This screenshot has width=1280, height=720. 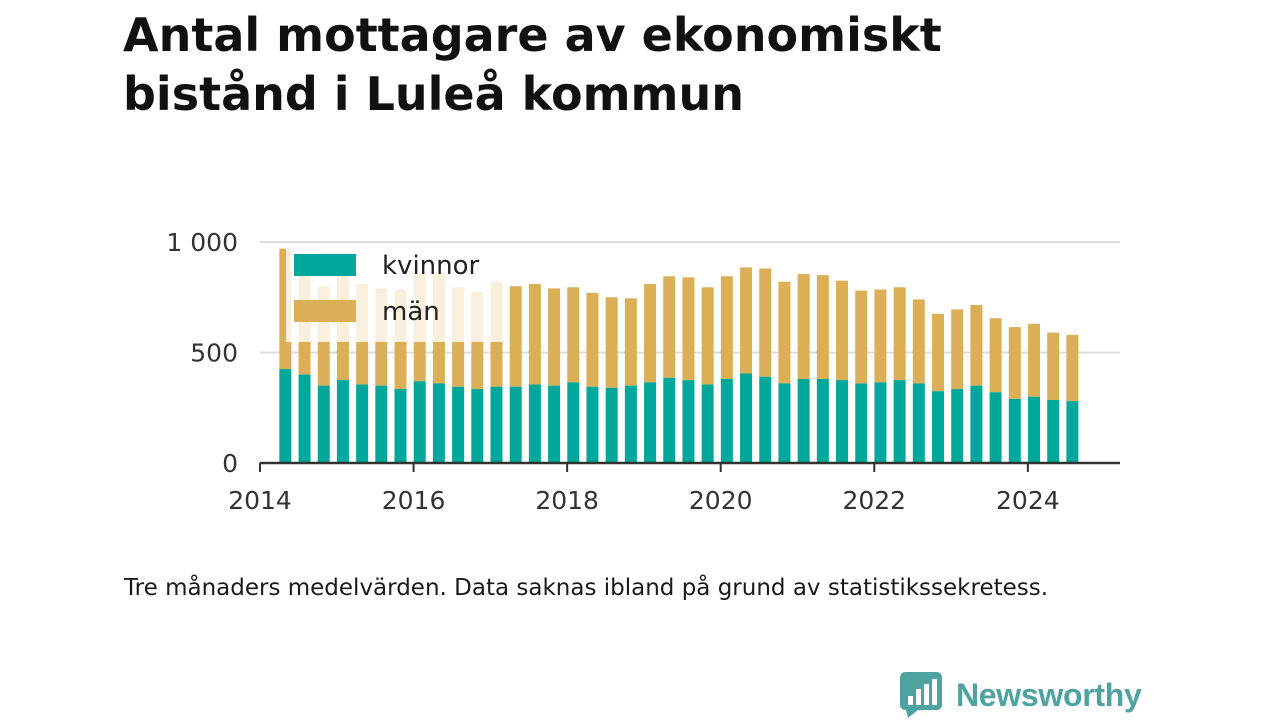 What do you see at coordinates (411, 312) in the screenshot?
I see `legend-label: män` at bounding box center [411, 312].